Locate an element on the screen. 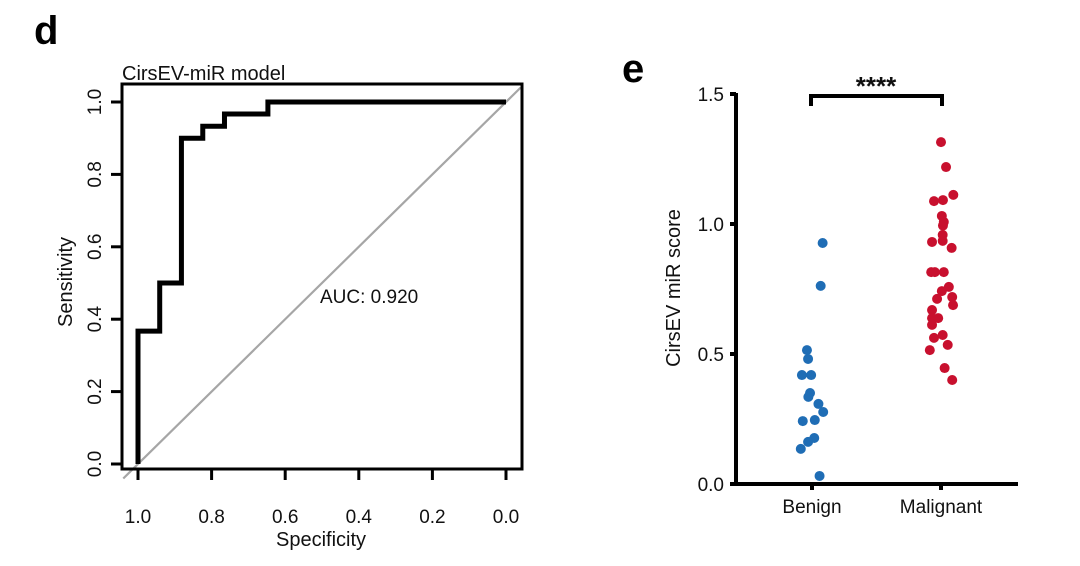  significance-bracket: **** is located at coordinates (876, 88).